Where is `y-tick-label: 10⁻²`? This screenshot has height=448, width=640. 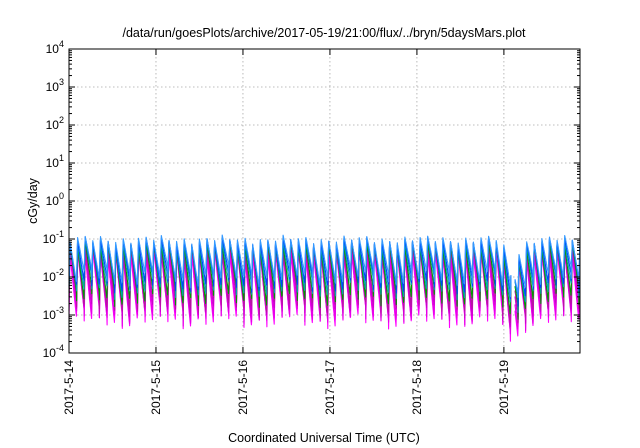 y-tick-label: 10⁻² is located at coordinates (53, 275).